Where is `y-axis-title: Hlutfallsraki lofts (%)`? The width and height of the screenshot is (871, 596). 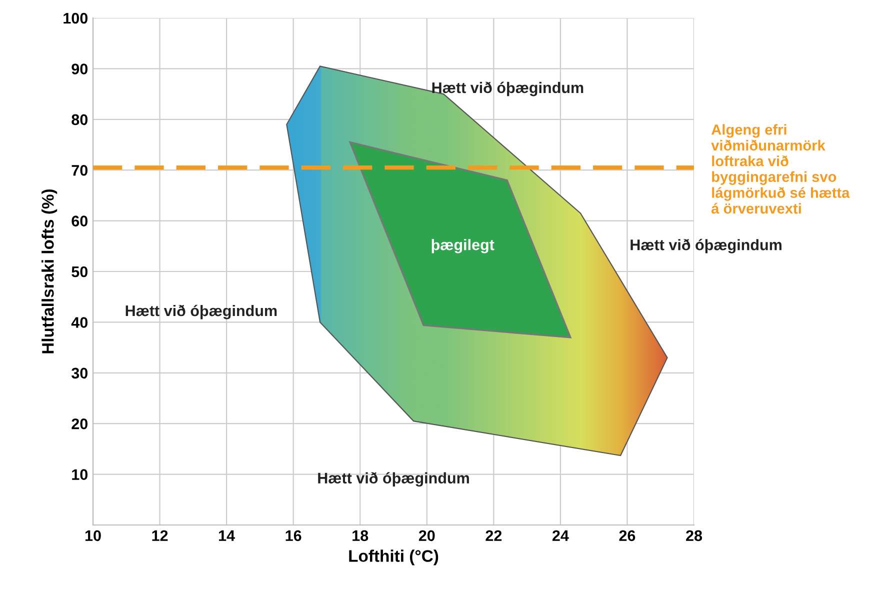
y-axis-title: Hlutfallsraki lofts (%) is located at coordinates (50, 271).